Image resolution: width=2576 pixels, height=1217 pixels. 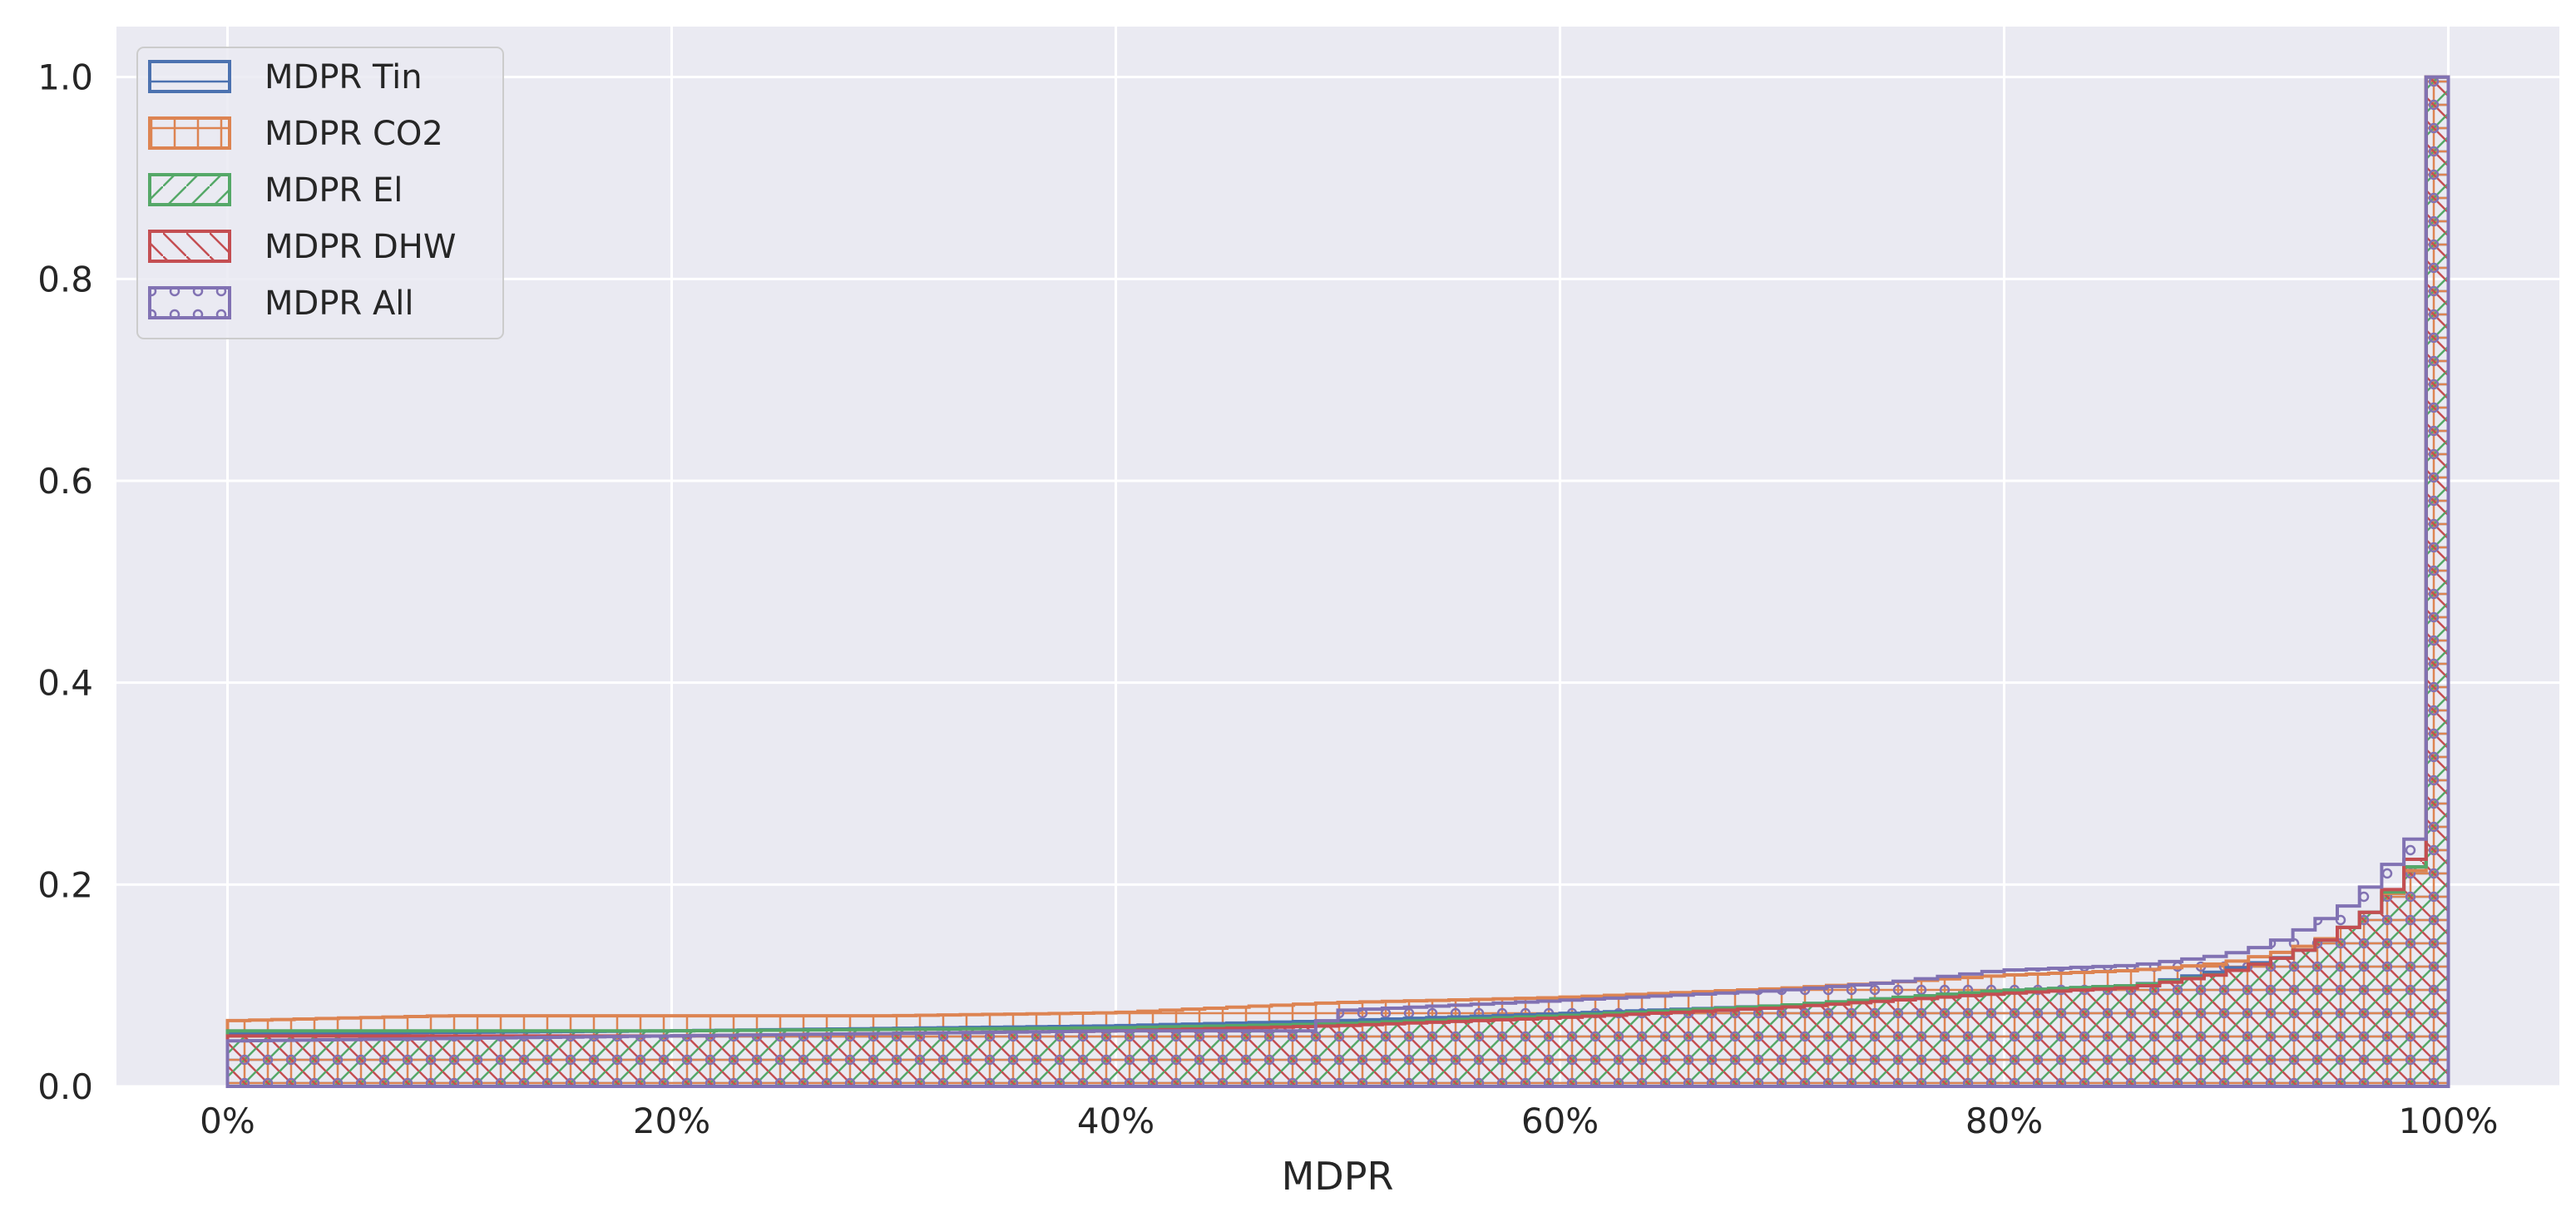 What do you see at coordinates (65, 279) in the screenshot?
I see `y-tick-label: 0.8` at bounding box center [65, 279].